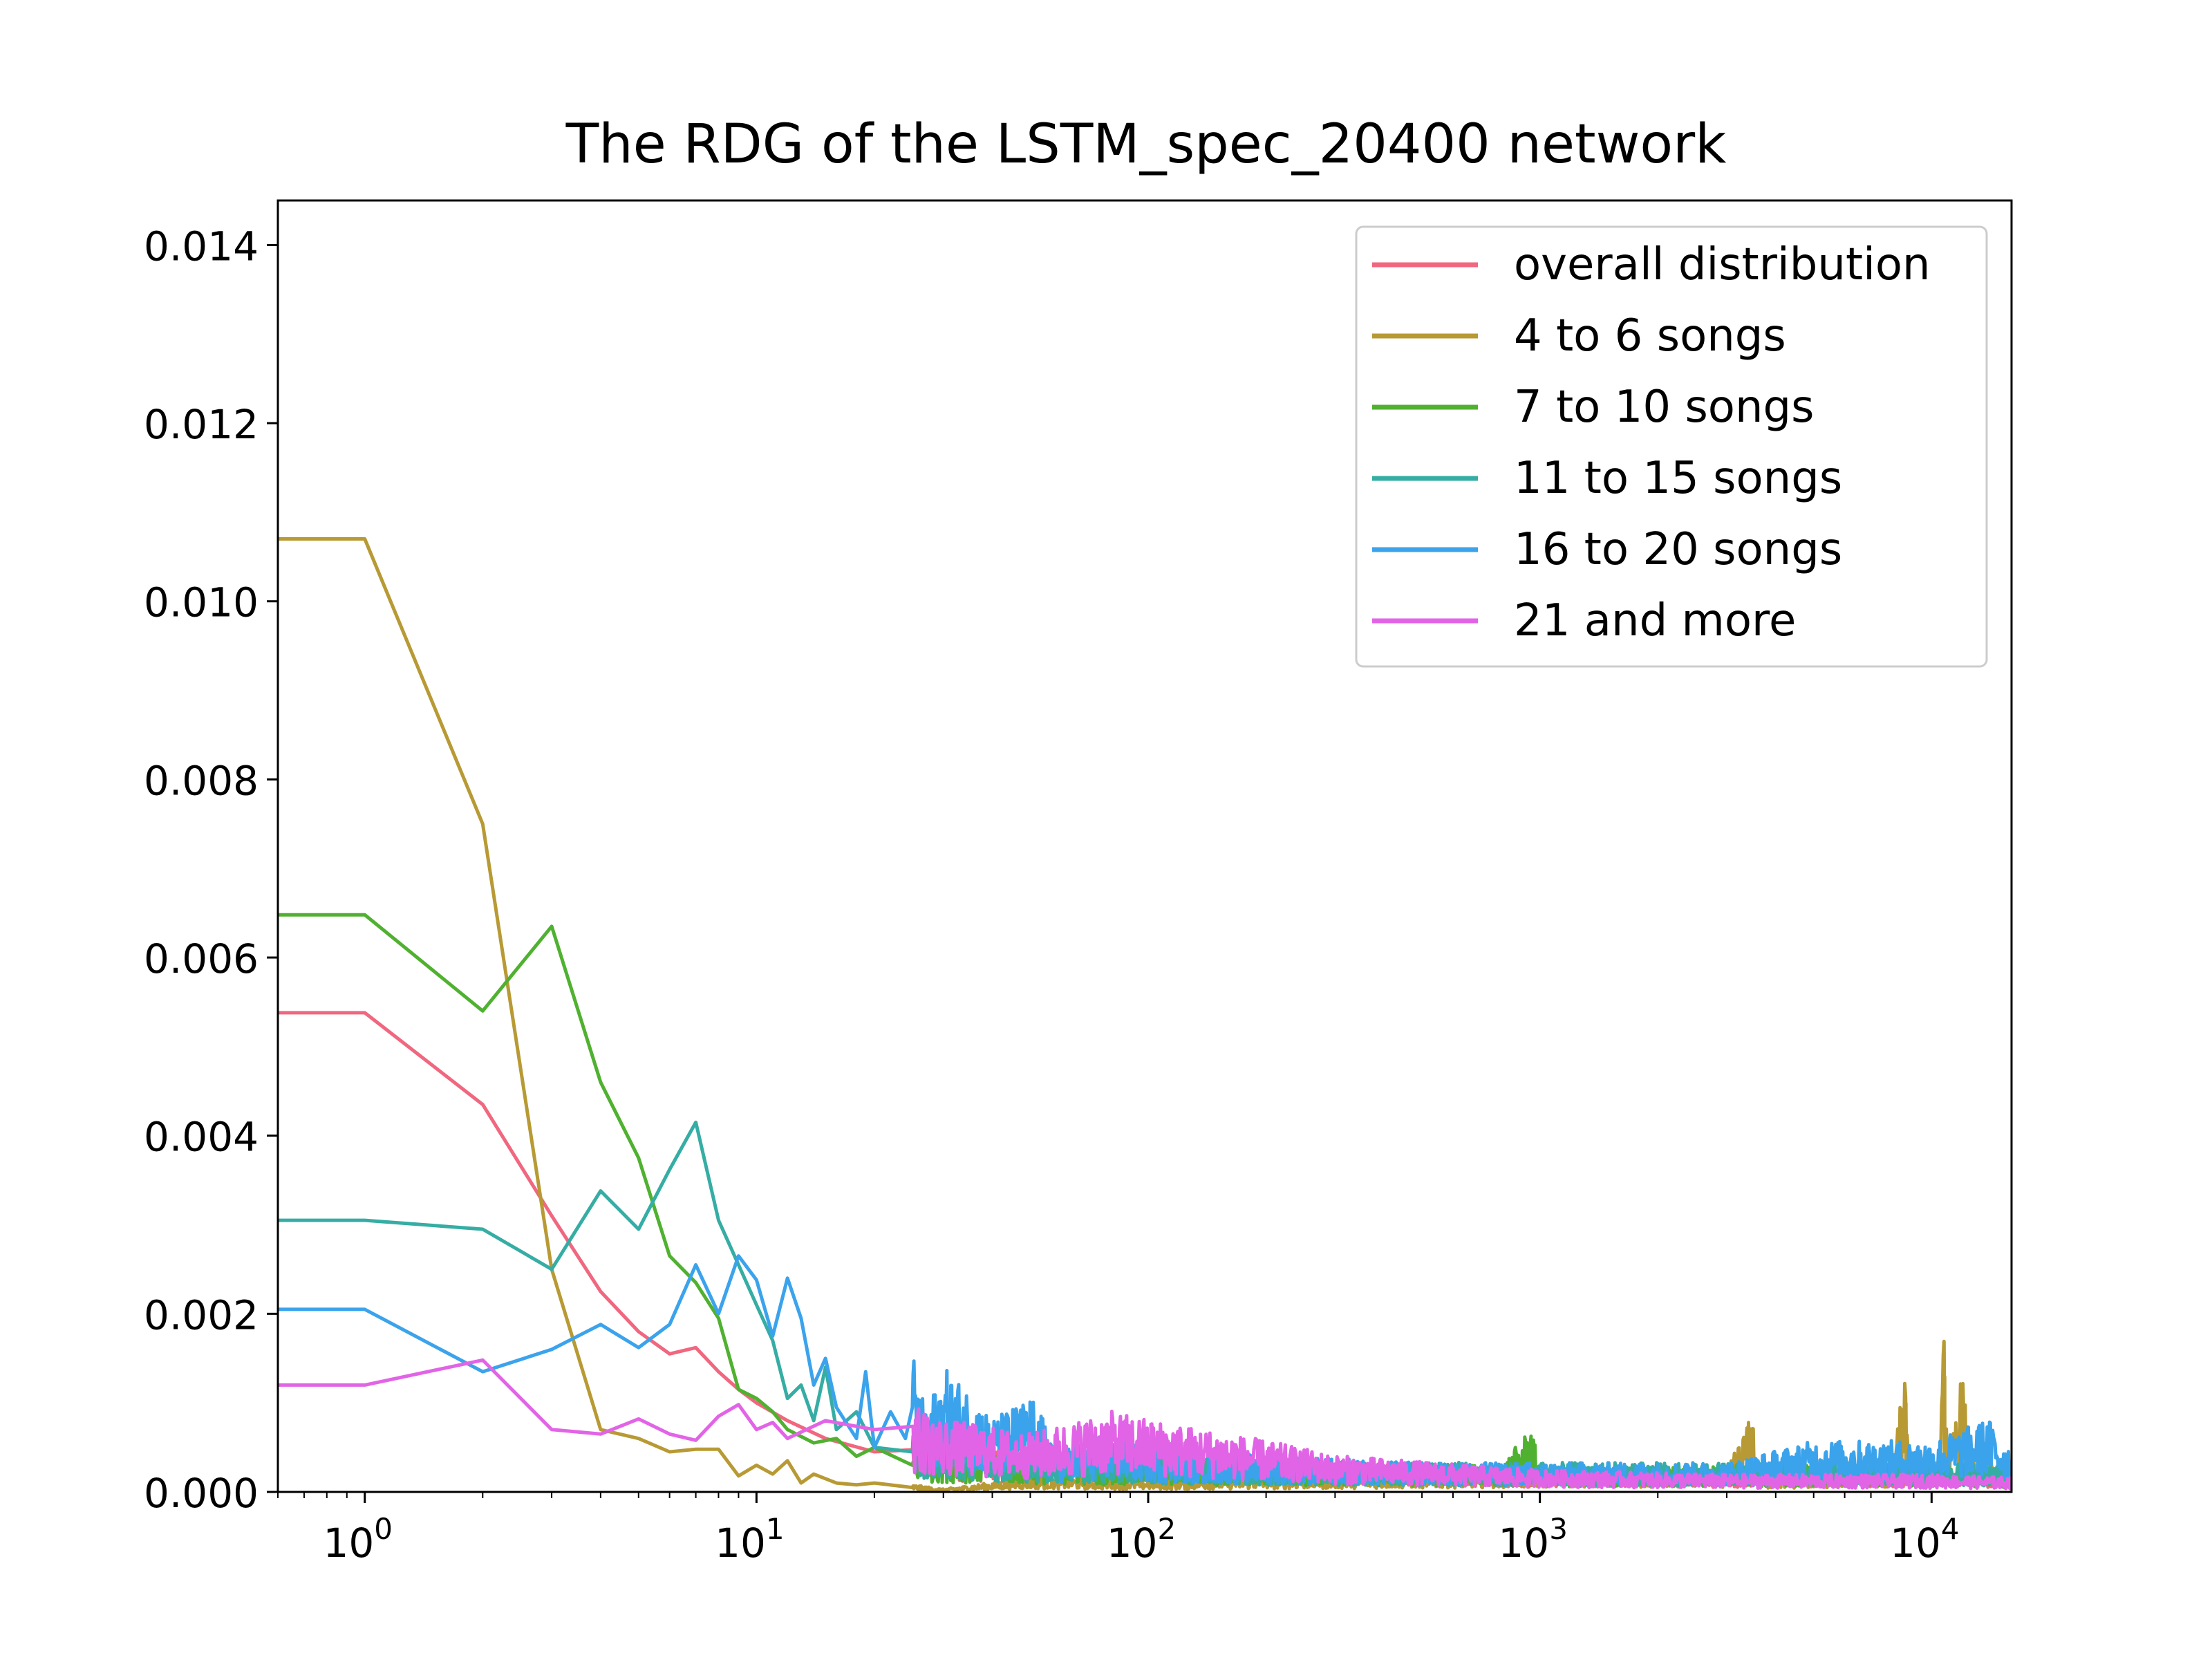 Image resolution: width=2212 pixels, height=1662 pixels. I want to click on legend-box, so click(1671, 447).